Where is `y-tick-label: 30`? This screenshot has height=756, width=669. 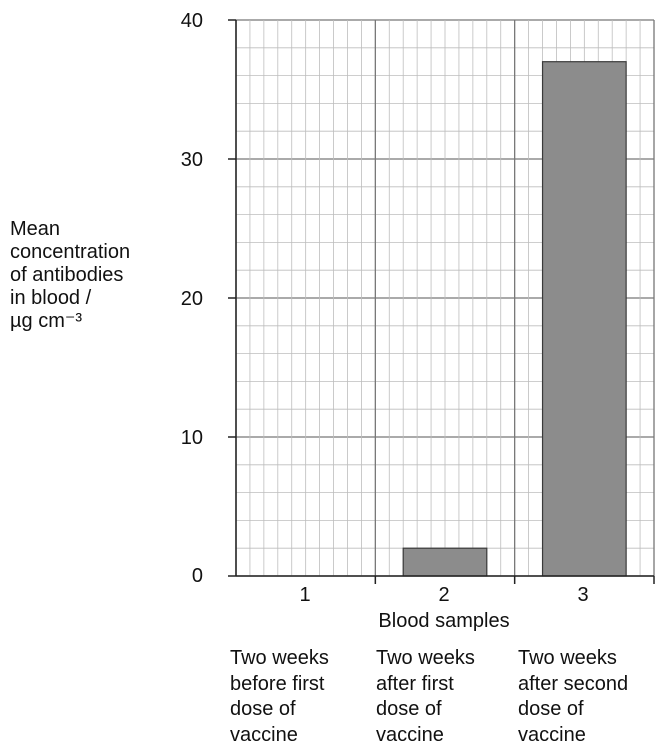 y-tick-label: 30 is located at coordinates (191, 160).